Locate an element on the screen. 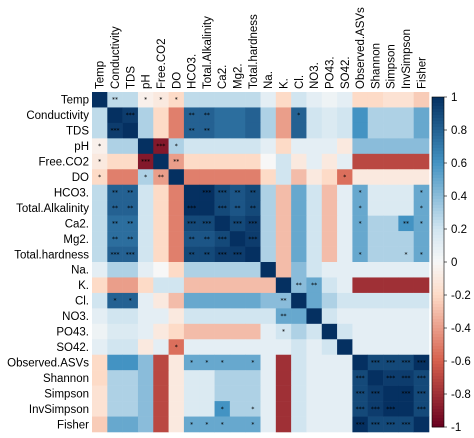  column-label: SO42. is located at coordinates (346, 72).